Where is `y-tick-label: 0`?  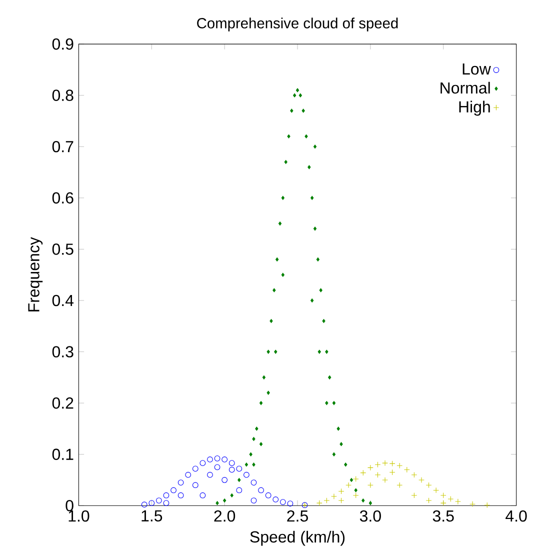
y-tick-label: 0 is located at coordinates (70, 506).